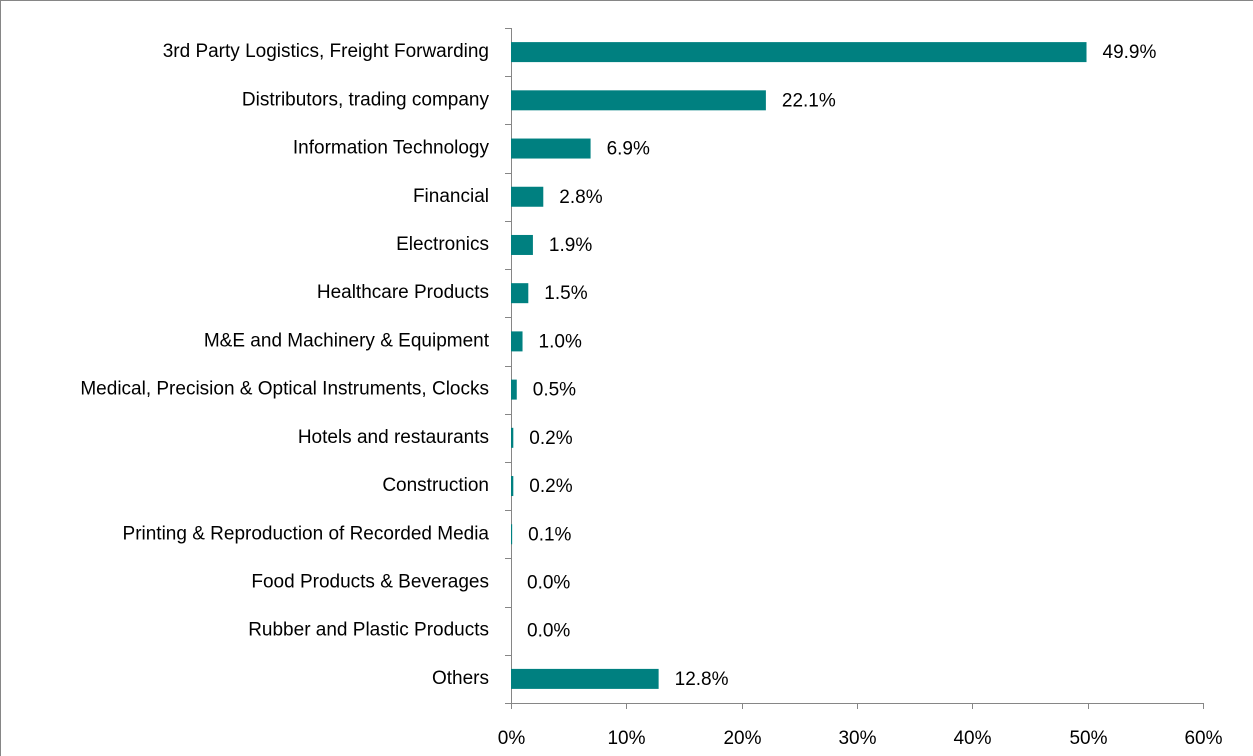 This screenshot has height=756, width=1253. What do you see at coordinates (565, 293) in the screenshot?
I see `value-label: 1.5%` at bounding box center [565, 293].